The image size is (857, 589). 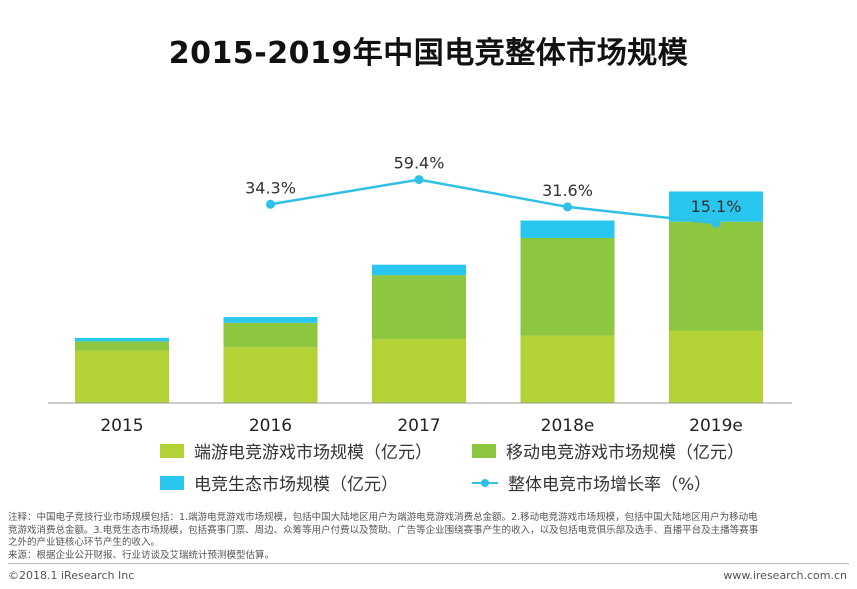 I want to click on legend-item-eco: 电竞生态市场规模（亿元）, so click(x=279, y=482).